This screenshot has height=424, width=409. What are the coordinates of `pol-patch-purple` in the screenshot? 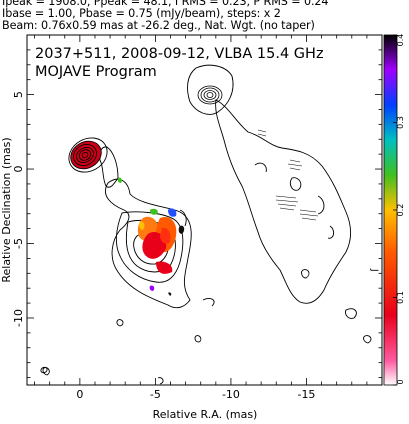 It's located at (152, 288).